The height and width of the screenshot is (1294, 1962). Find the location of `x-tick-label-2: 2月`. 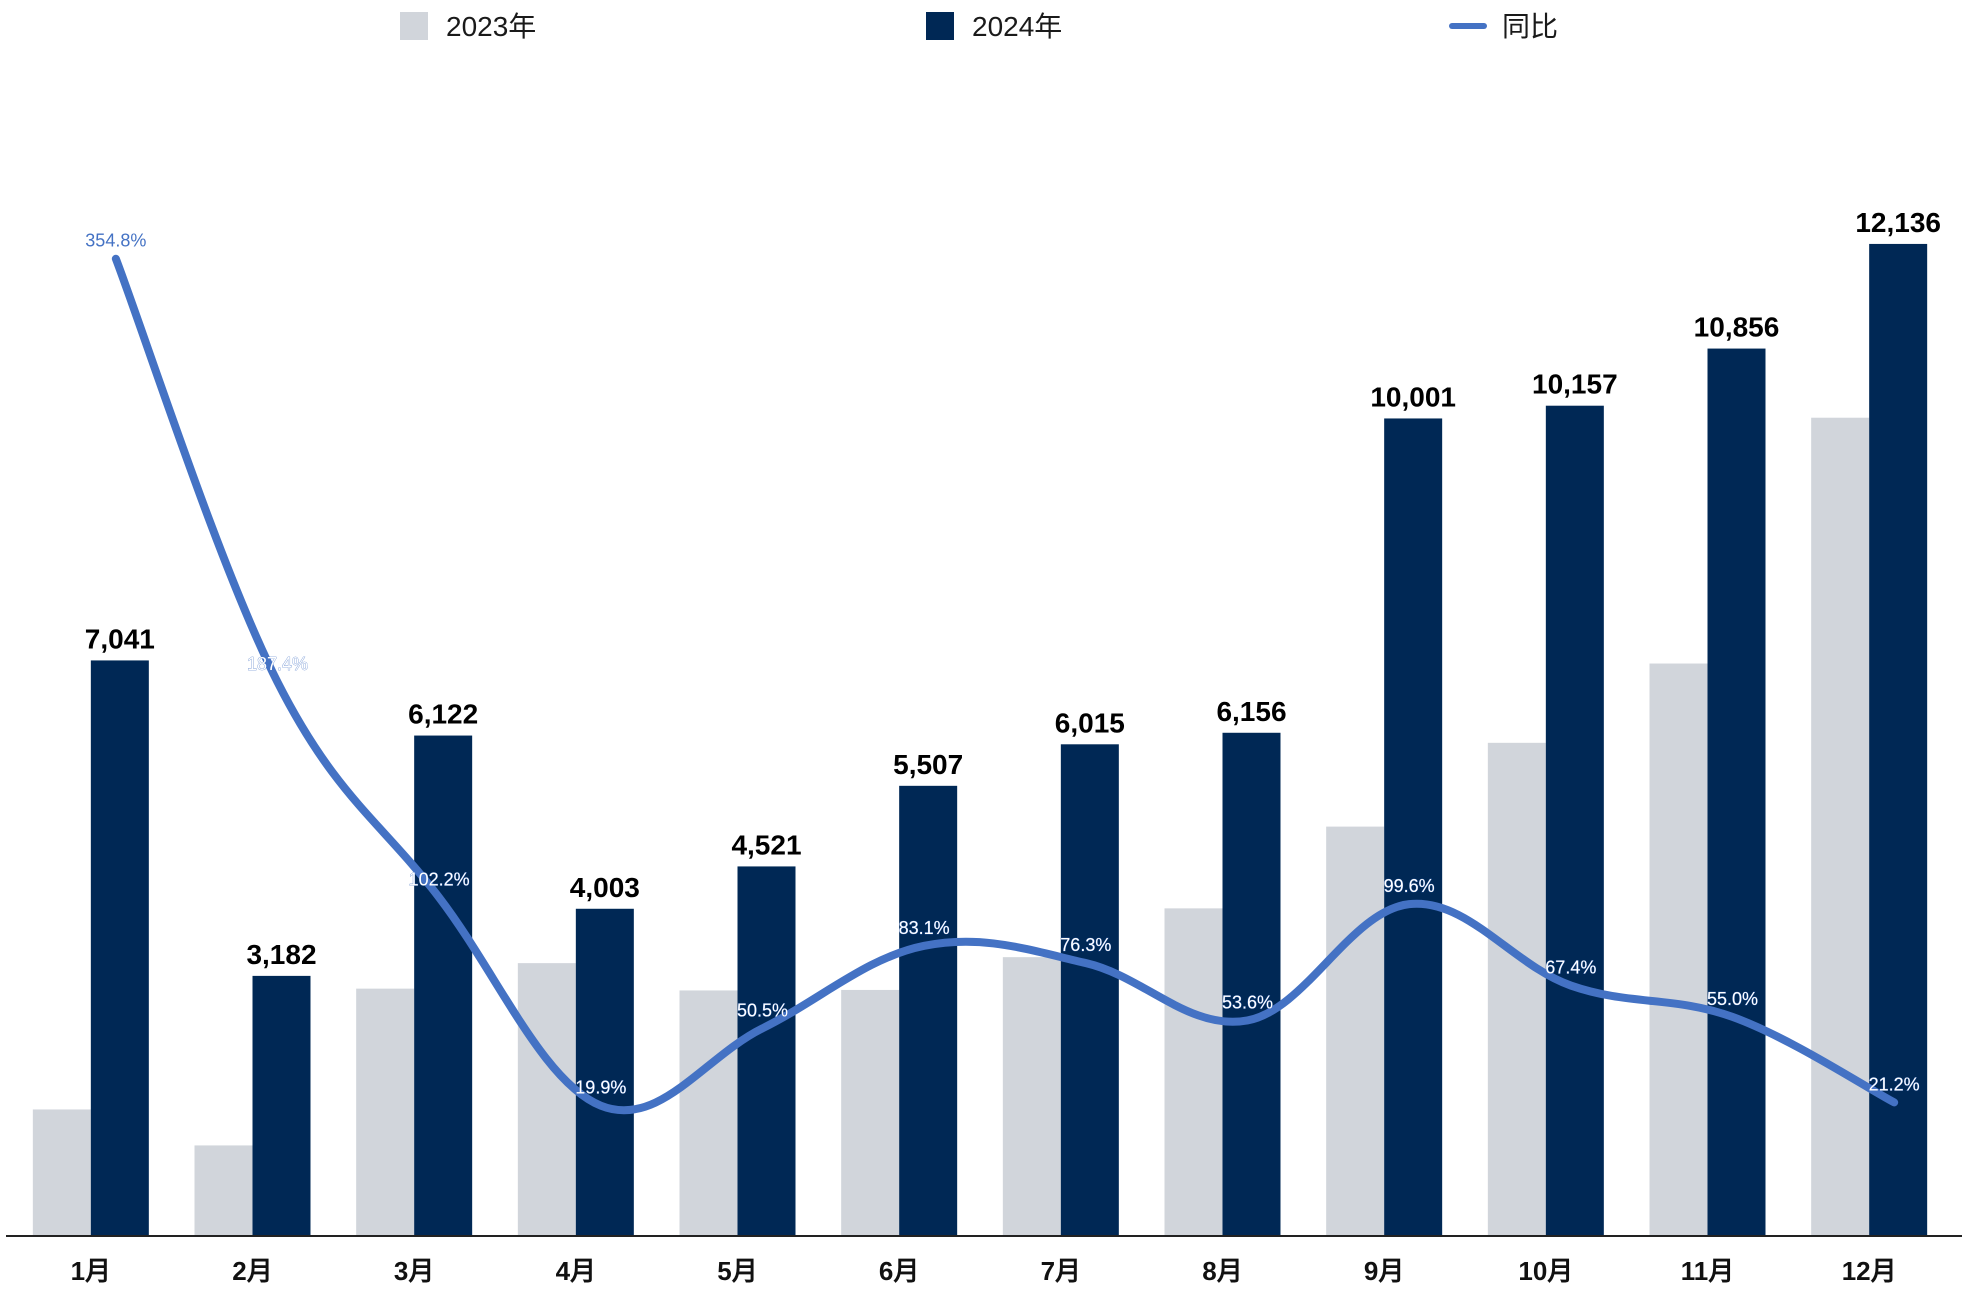

x-tick-label-2: 2月 is located at coordinates (252, 1271).